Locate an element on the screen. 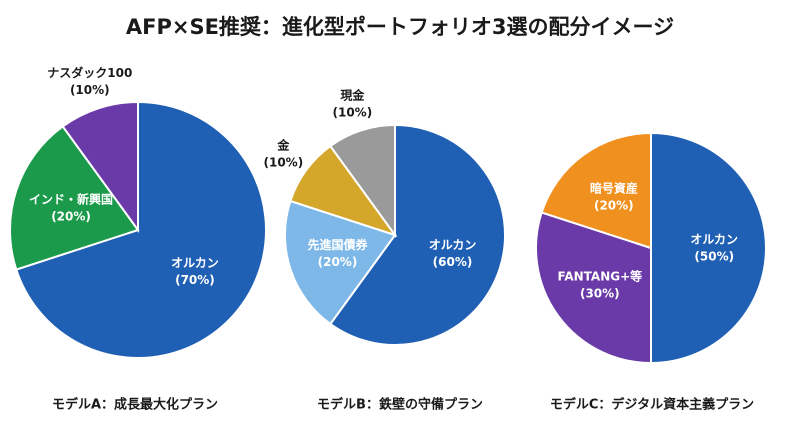  slice-label: 現金 is located at coordinates (352, 94).